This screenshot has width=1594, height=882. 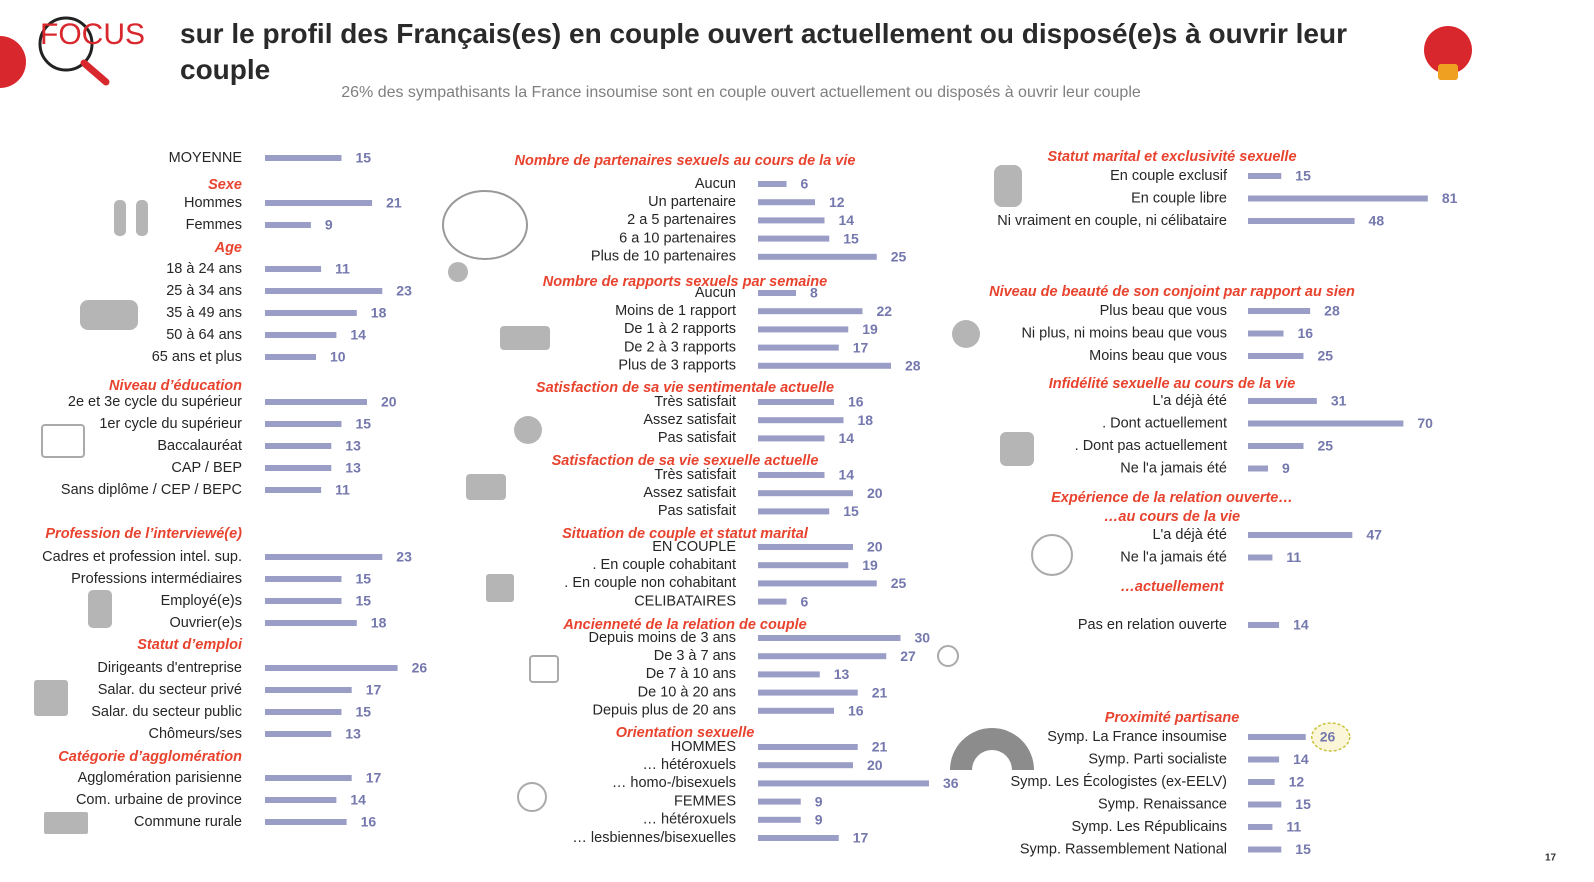 What do you see at coordinates (861, 347) in the screenshot?
I see `value-label: 17` at bounding box center [861, 347].